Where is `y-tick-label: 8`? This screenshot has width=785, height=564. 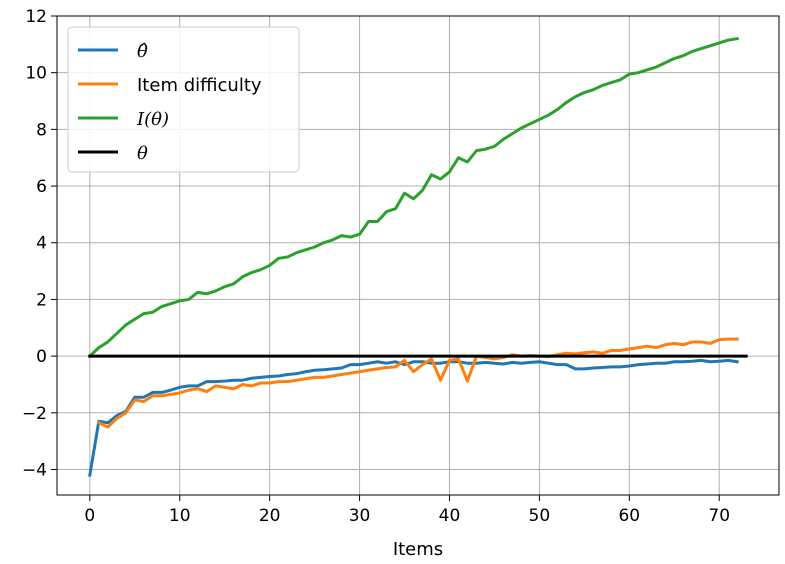
y-tick-label: 8 is located at coordinates (41, 130).